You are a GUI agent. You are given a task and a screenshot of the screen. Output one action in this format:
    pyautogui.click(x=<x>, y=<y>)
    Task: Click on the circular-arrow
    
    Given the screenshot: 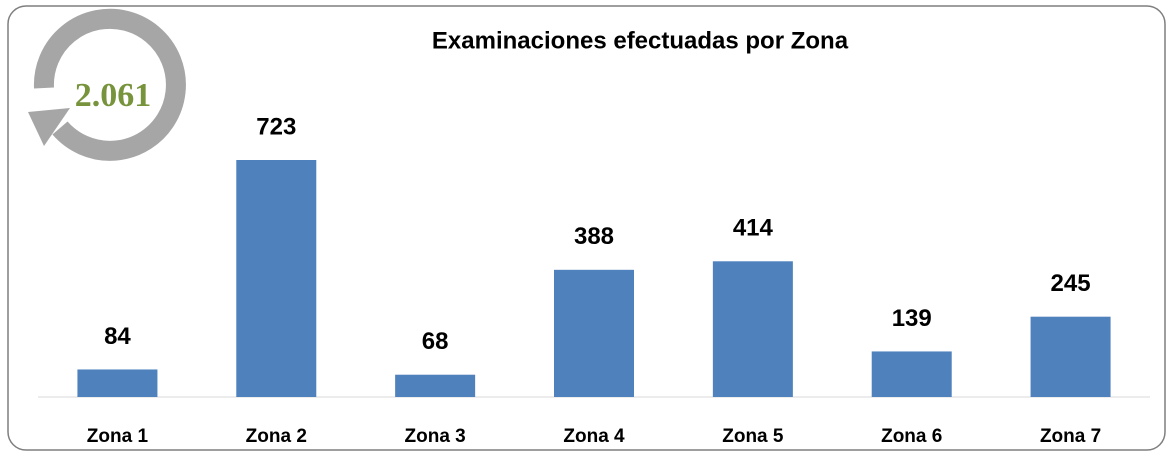 What is the action you would take?
    pyautogui.click(x=109, y=84)
    